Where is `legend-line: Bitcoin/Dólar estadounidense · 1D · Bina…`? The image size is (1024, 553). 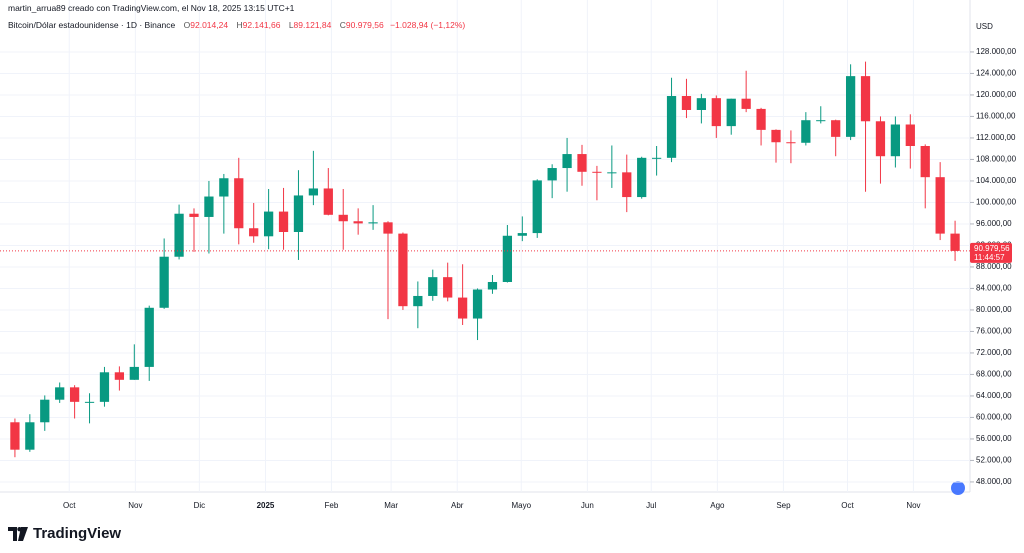 legend-line: Bitcoin/Dólar estadounidense · 1D · Bina… is located at coordinates (236, 25).